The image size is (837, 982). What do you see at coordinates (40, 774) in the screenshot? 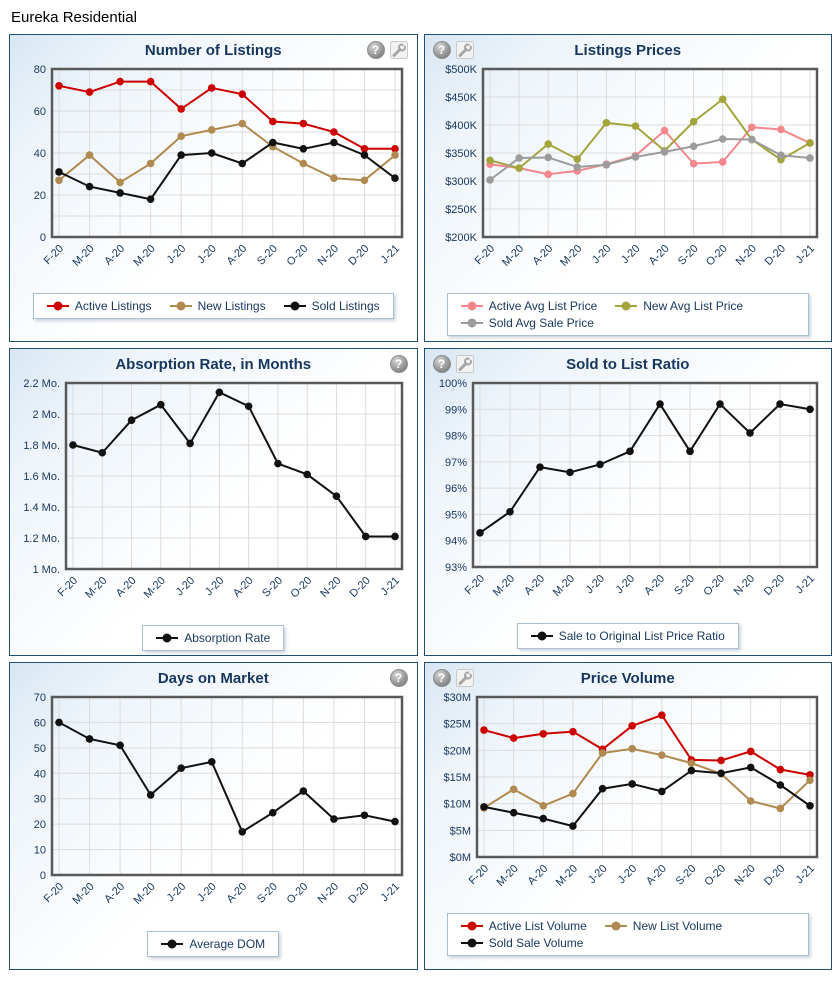
I see `svg-text: 40` at bounding box center [40, 774].